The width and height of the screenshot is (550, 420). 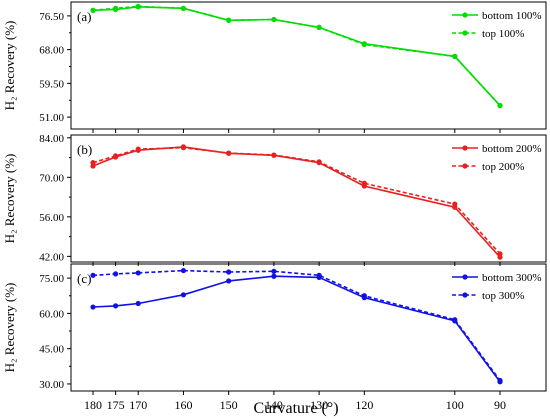 I want to click on x-axis-label: Curvature (°), so click(x=295, y=408).